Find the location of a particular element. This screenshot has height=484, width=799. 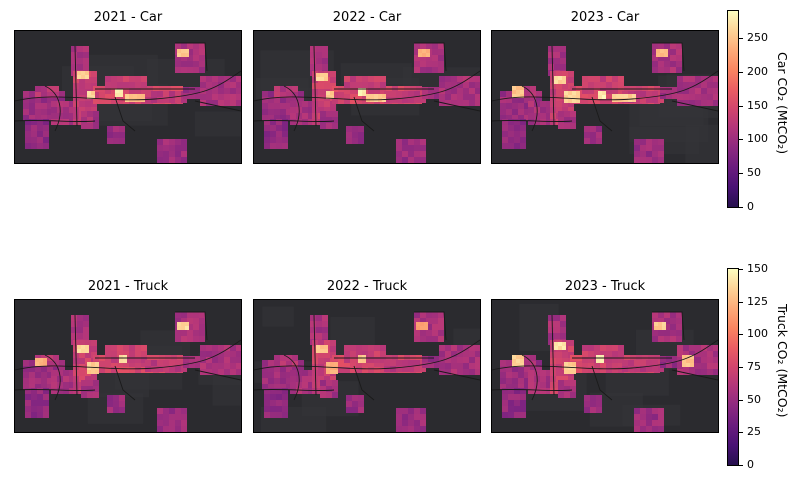

map-2022-truck is located at coordinates (367, 366).